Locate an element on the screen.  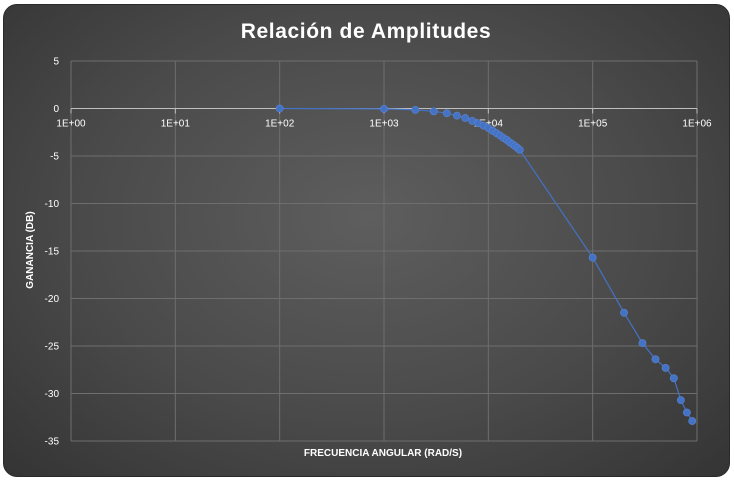
x-axis-title: FRECUENCIA ANGULAR (RAD/S) is located at coordinates (383, 453).